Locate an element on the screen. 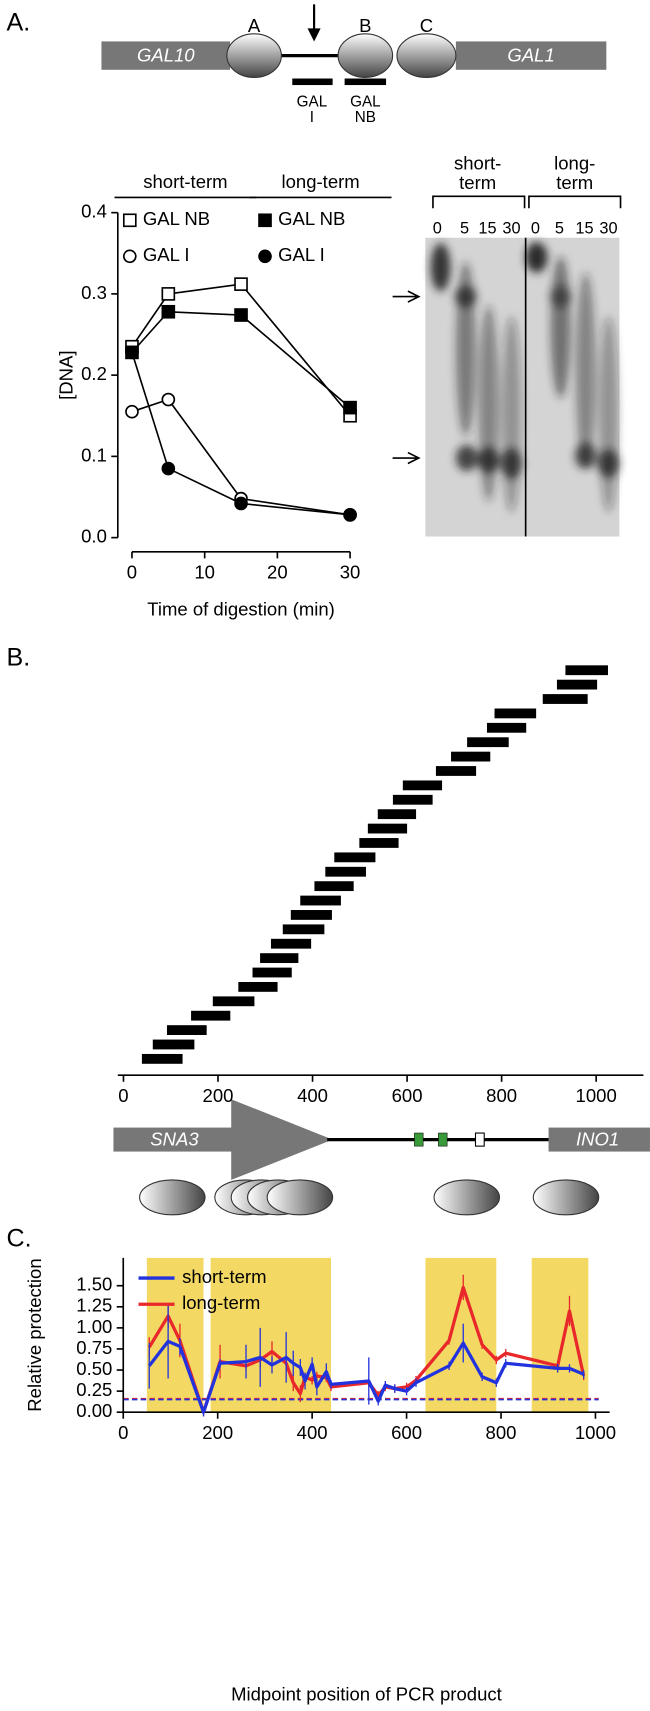  band-arrows is located at coordinates (406, 377).